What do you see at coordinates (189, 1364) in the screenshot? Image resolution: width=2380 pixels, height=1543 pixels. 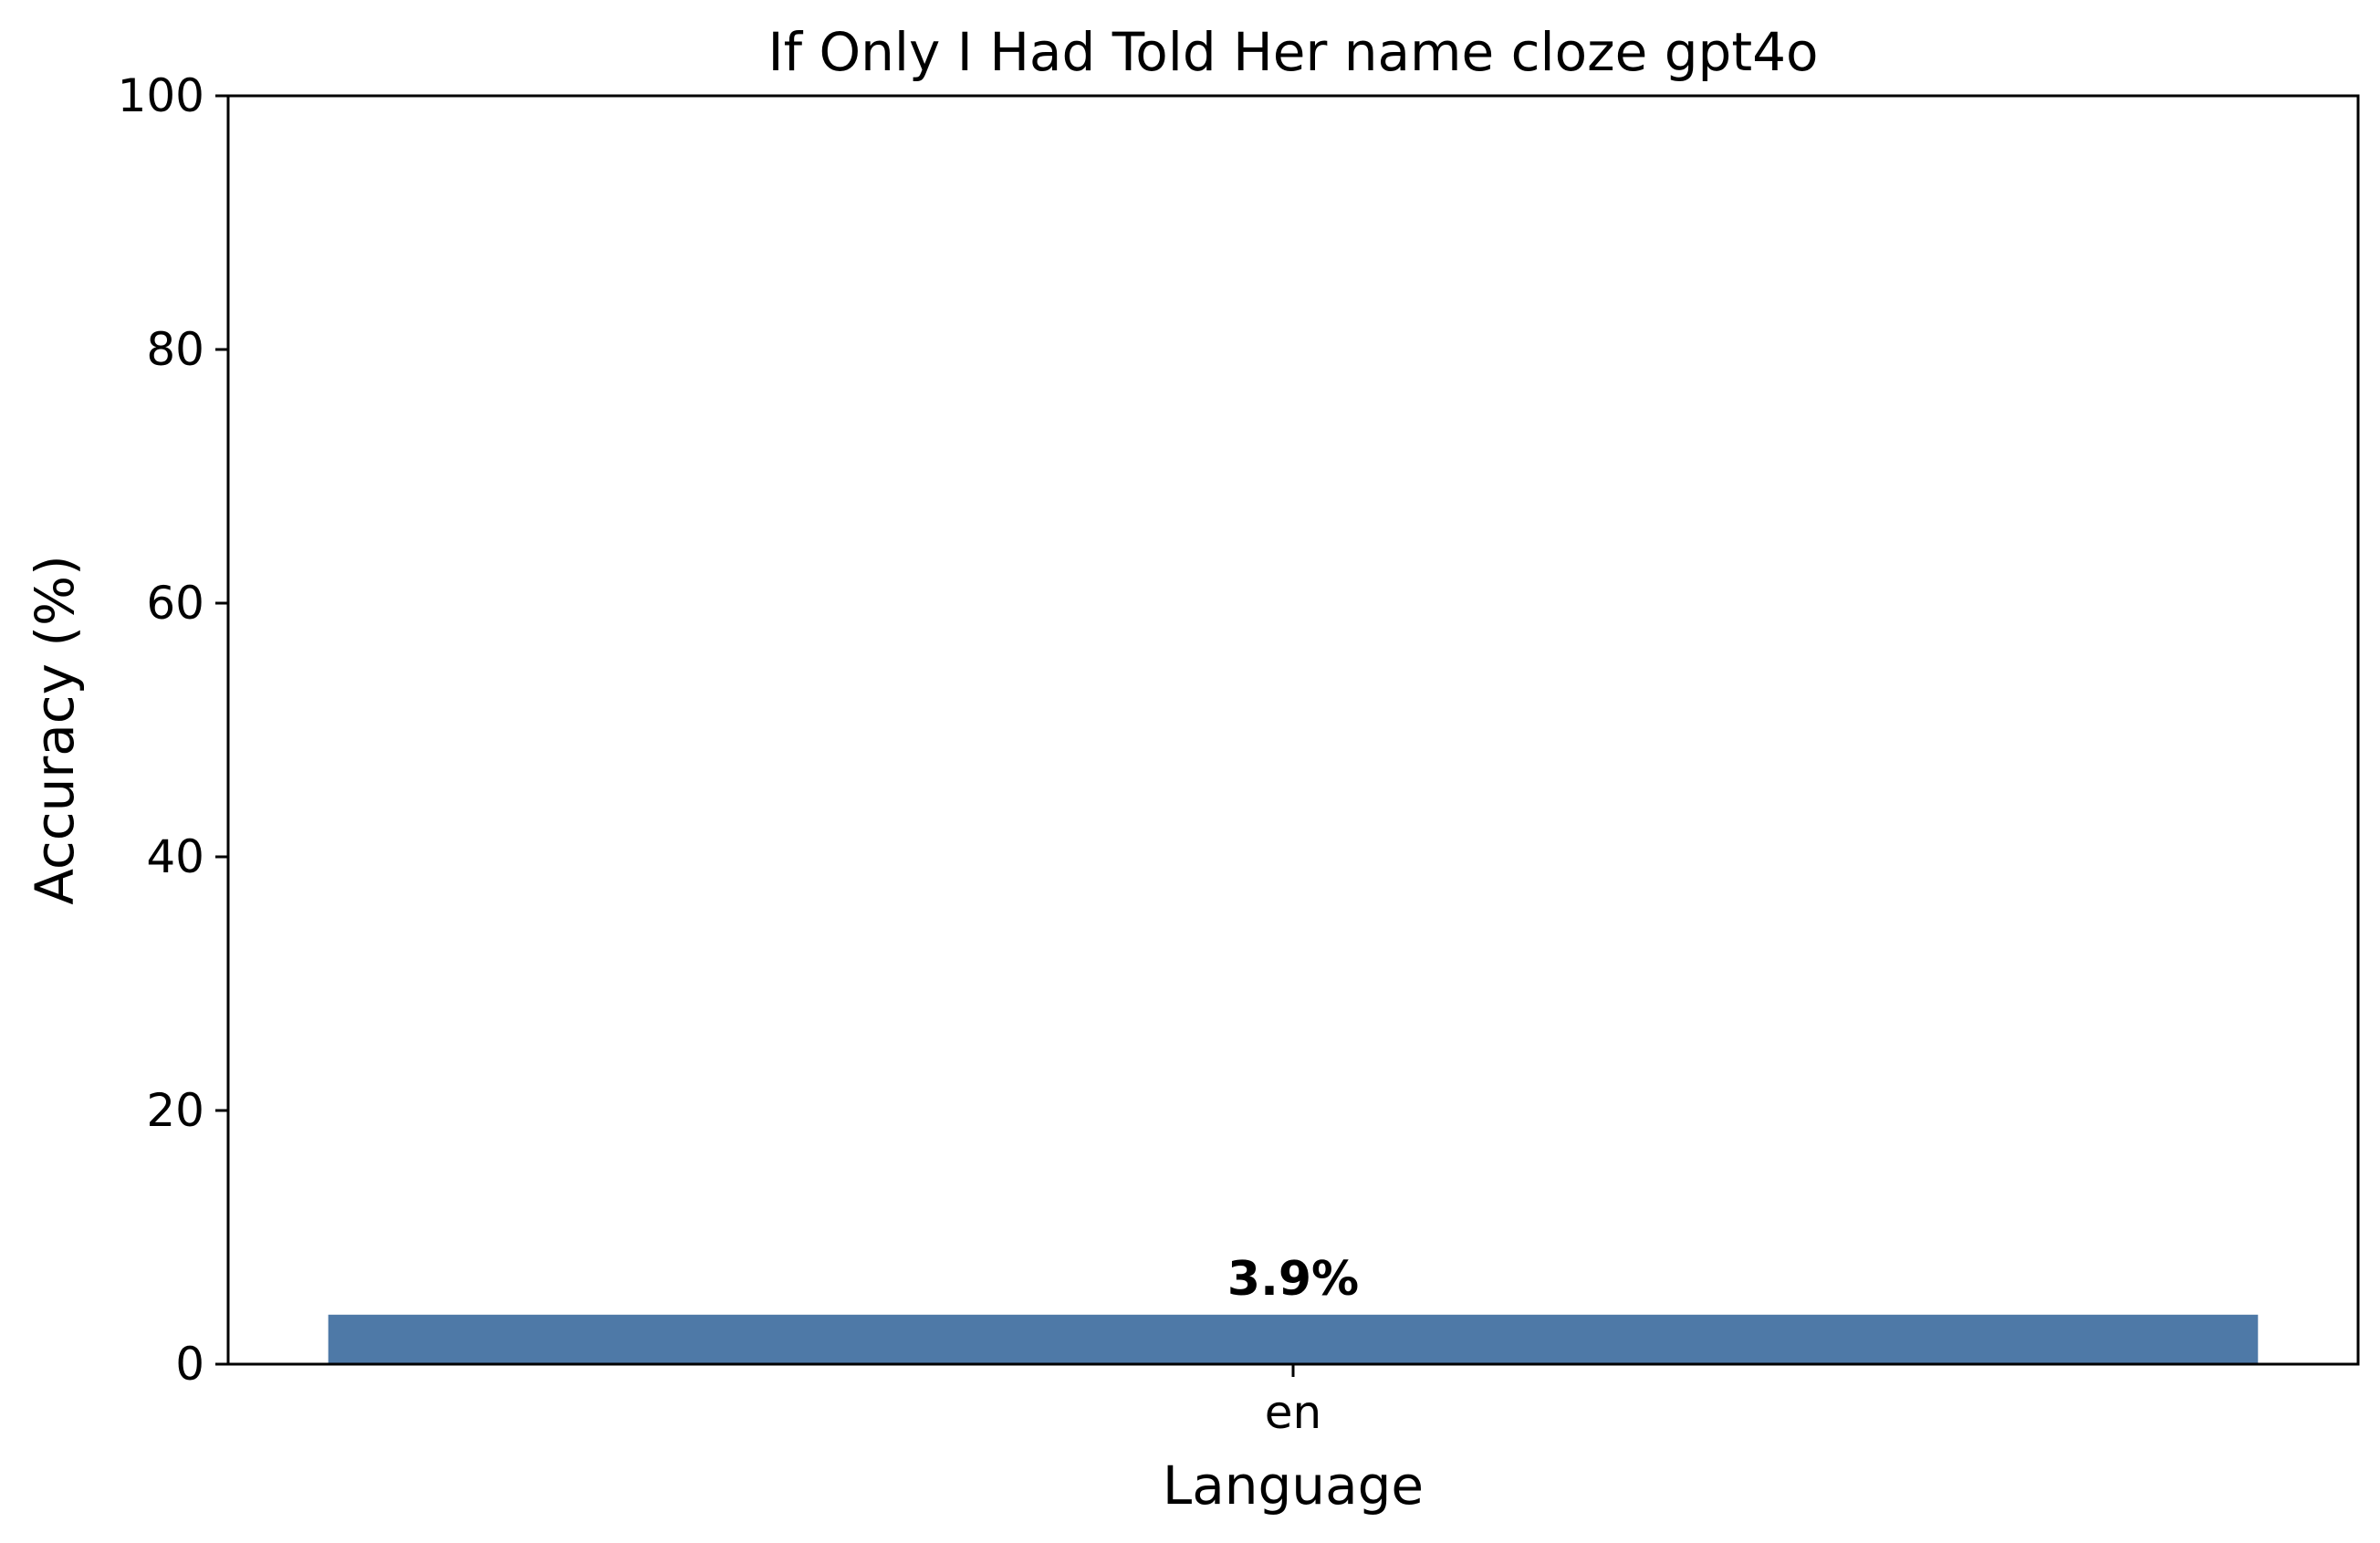 I see `y-tick-label: 0` at bounding box center [189, 1364].